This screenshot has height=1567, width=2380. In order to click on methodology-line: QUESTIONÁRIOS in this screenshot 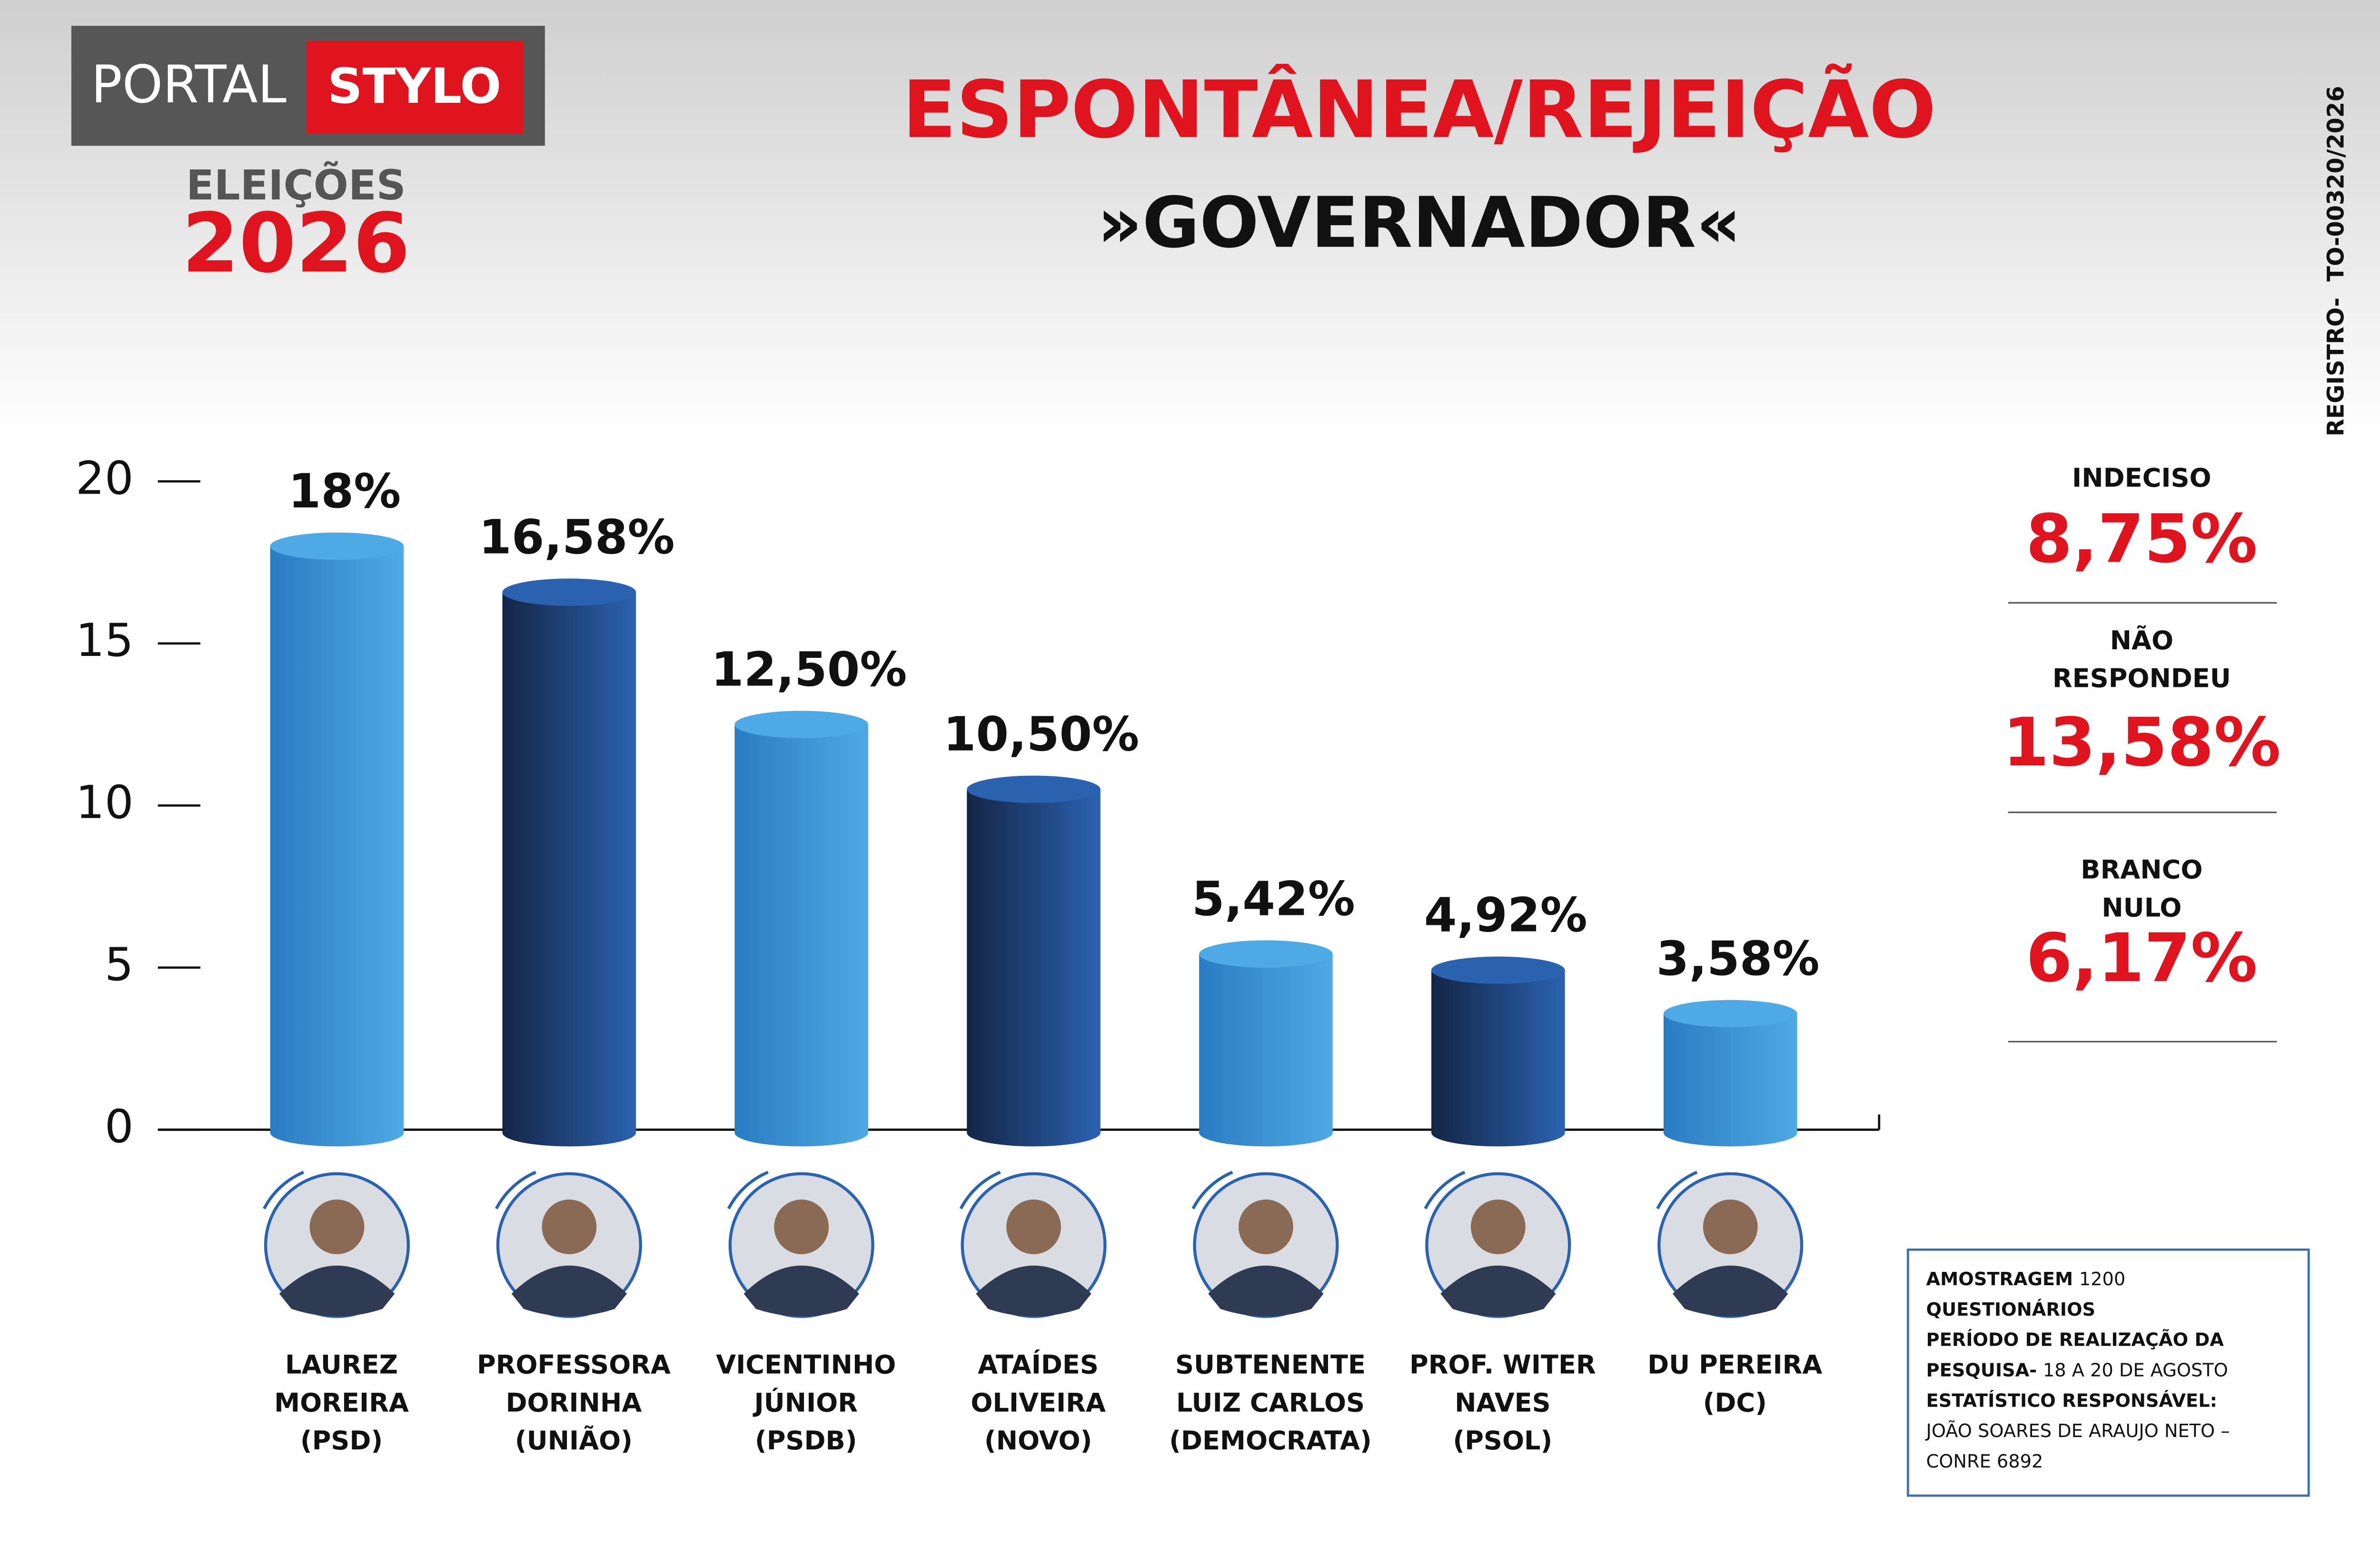, I will do `click(2011, 1309)`.